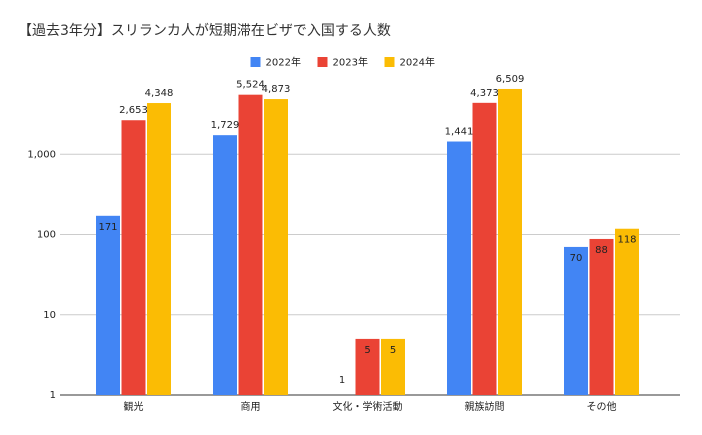 The width and height of the screenshot is (702, 435). Describe the element at coordinates (159, 93) in the screenshot. I see `value-label: 4,348` at that location.